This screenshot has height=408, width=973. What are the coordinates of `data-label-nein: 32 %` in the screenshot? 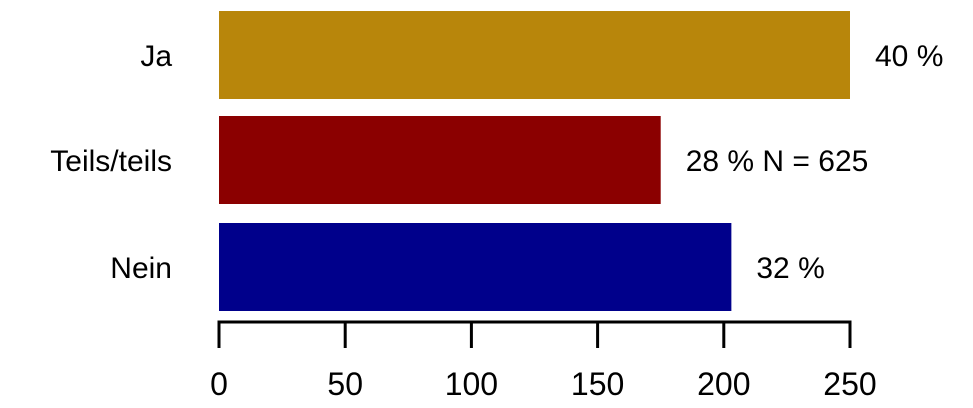 It's located at (790, 268).